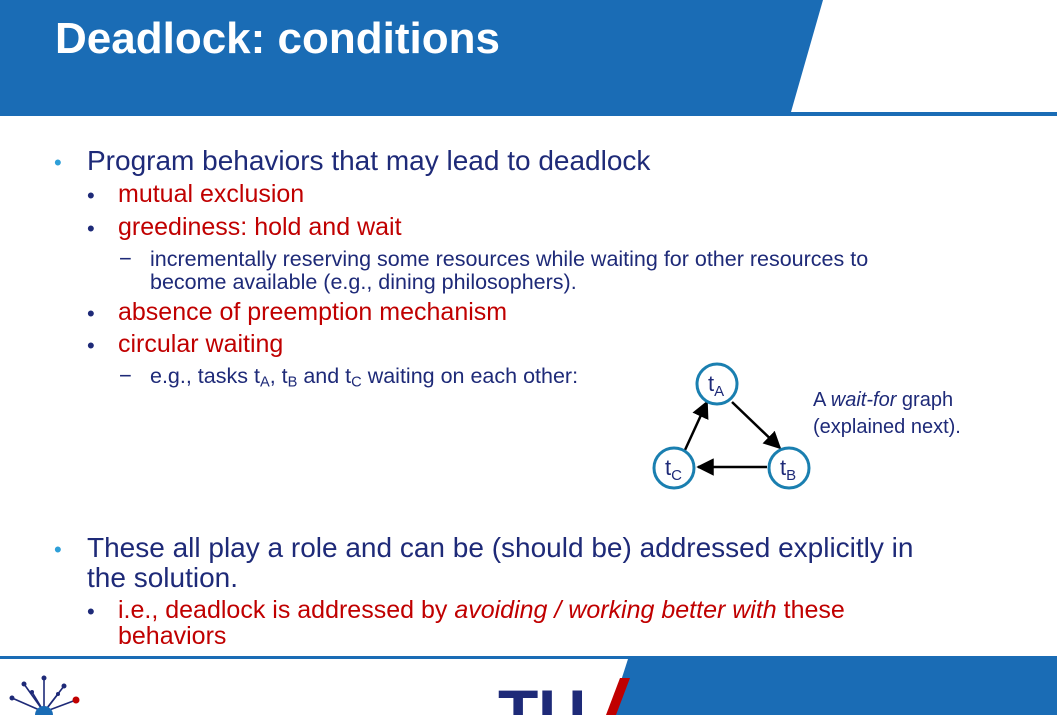 The height and width of the screenshot is (715, 1057). I want to click on svg-text: tA, so click(716, 385).